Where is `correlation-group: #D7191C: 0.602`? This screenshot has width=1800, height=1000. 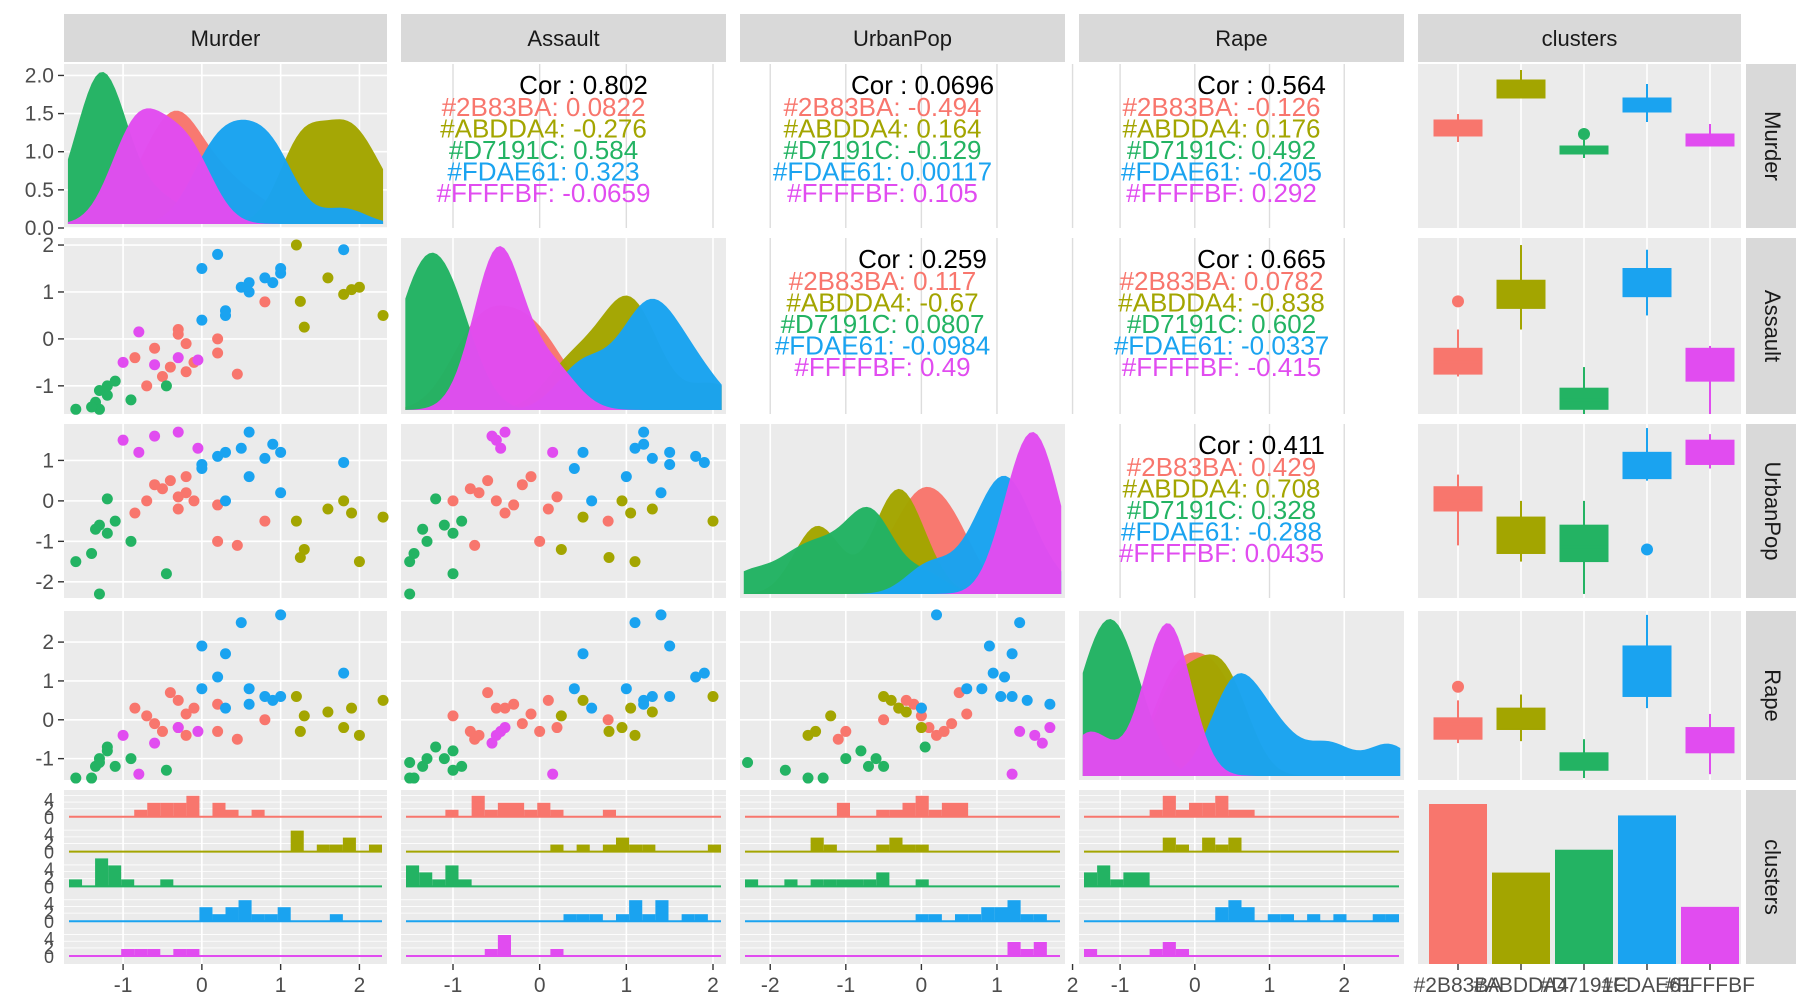 correlation-group: #D7191C: 0.602 is located at coordinates (1221, 324).